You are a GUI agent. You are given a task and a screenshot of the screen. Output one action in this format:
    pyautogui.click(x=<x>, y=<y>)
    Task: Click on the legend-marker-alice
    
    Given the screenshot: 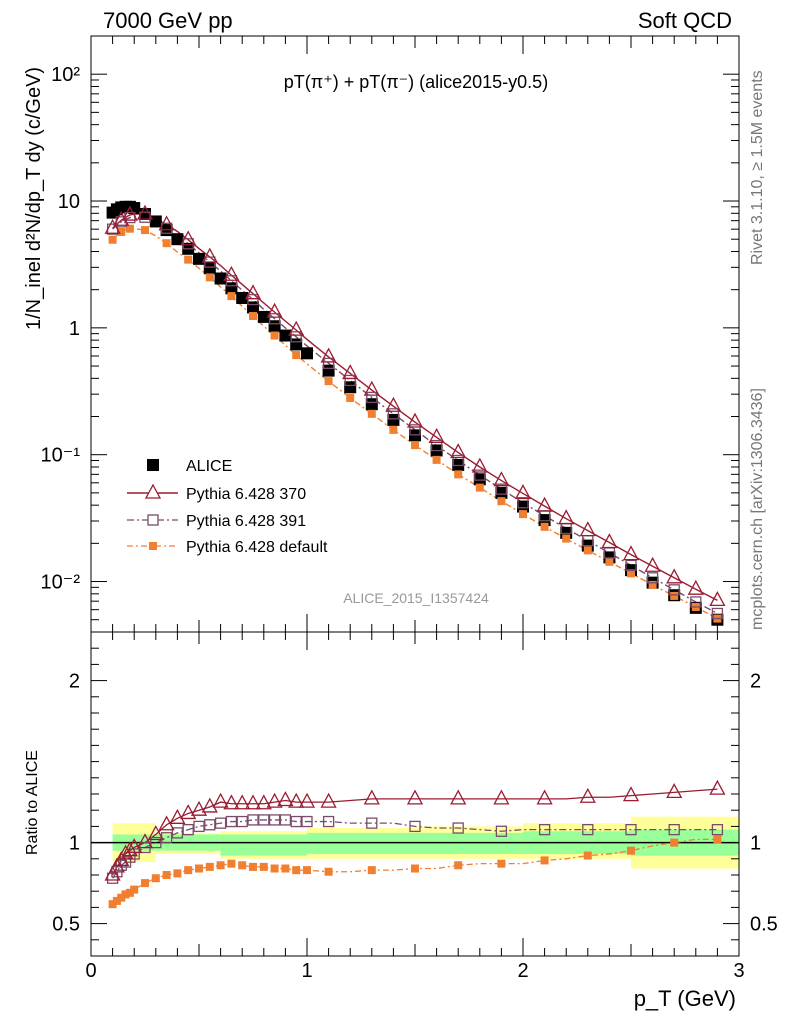 What is the action you would take?
    pyautogui.click(x=153, y=465)
    